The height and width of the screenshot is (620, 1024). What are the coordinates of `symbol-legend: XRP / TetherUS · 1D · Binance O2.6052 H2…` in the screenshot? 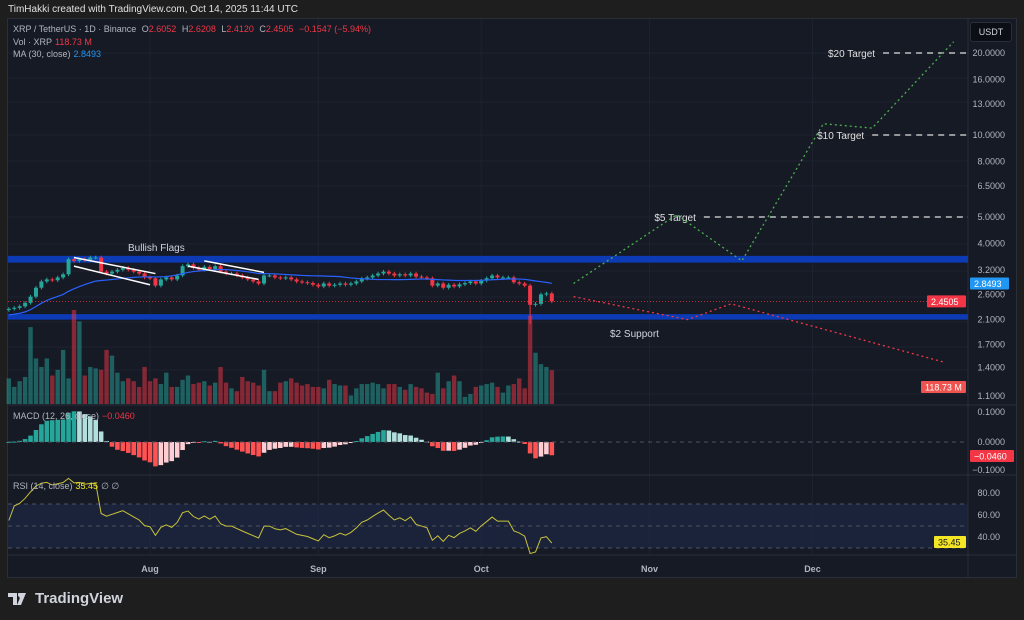 It's located at (192, 29).